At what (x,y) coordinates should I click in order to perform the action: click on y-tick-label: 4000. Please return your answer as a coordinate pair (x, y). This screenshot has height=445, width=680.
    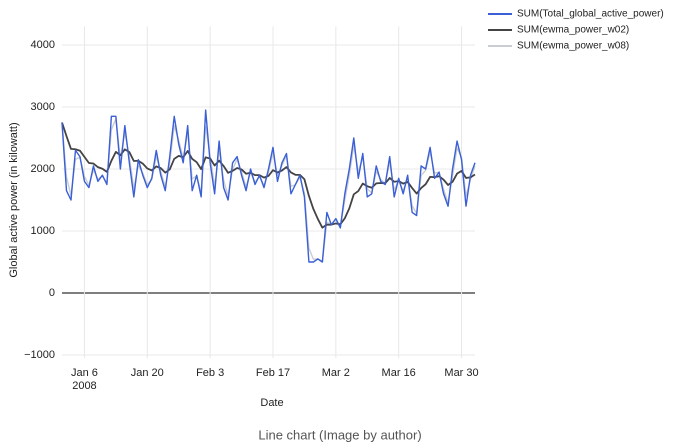
    Looking at the image, I should click on (43, 45).